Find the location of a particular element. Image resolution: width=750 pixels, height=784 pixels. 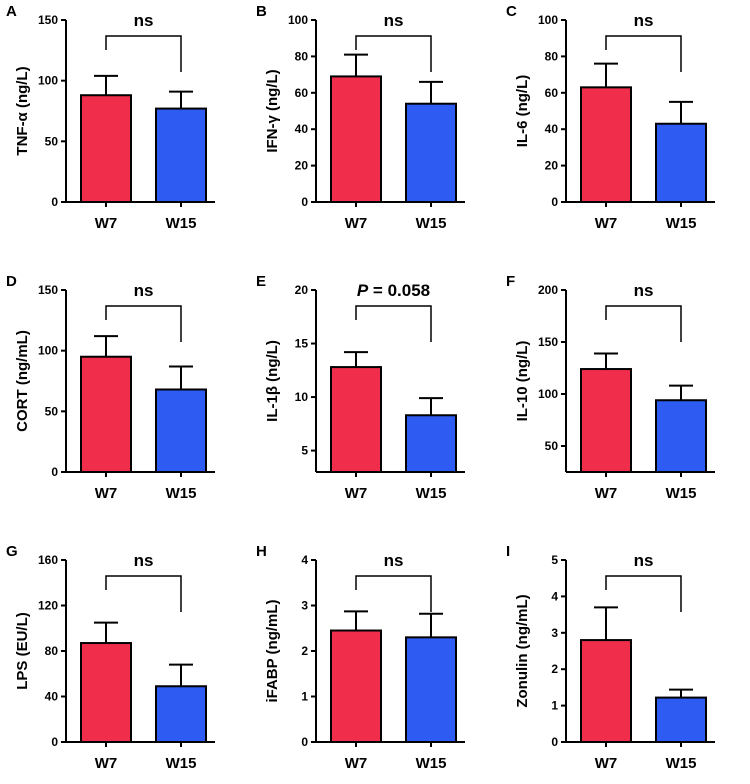

panel-letter: G is located at coordinates (12, 551).